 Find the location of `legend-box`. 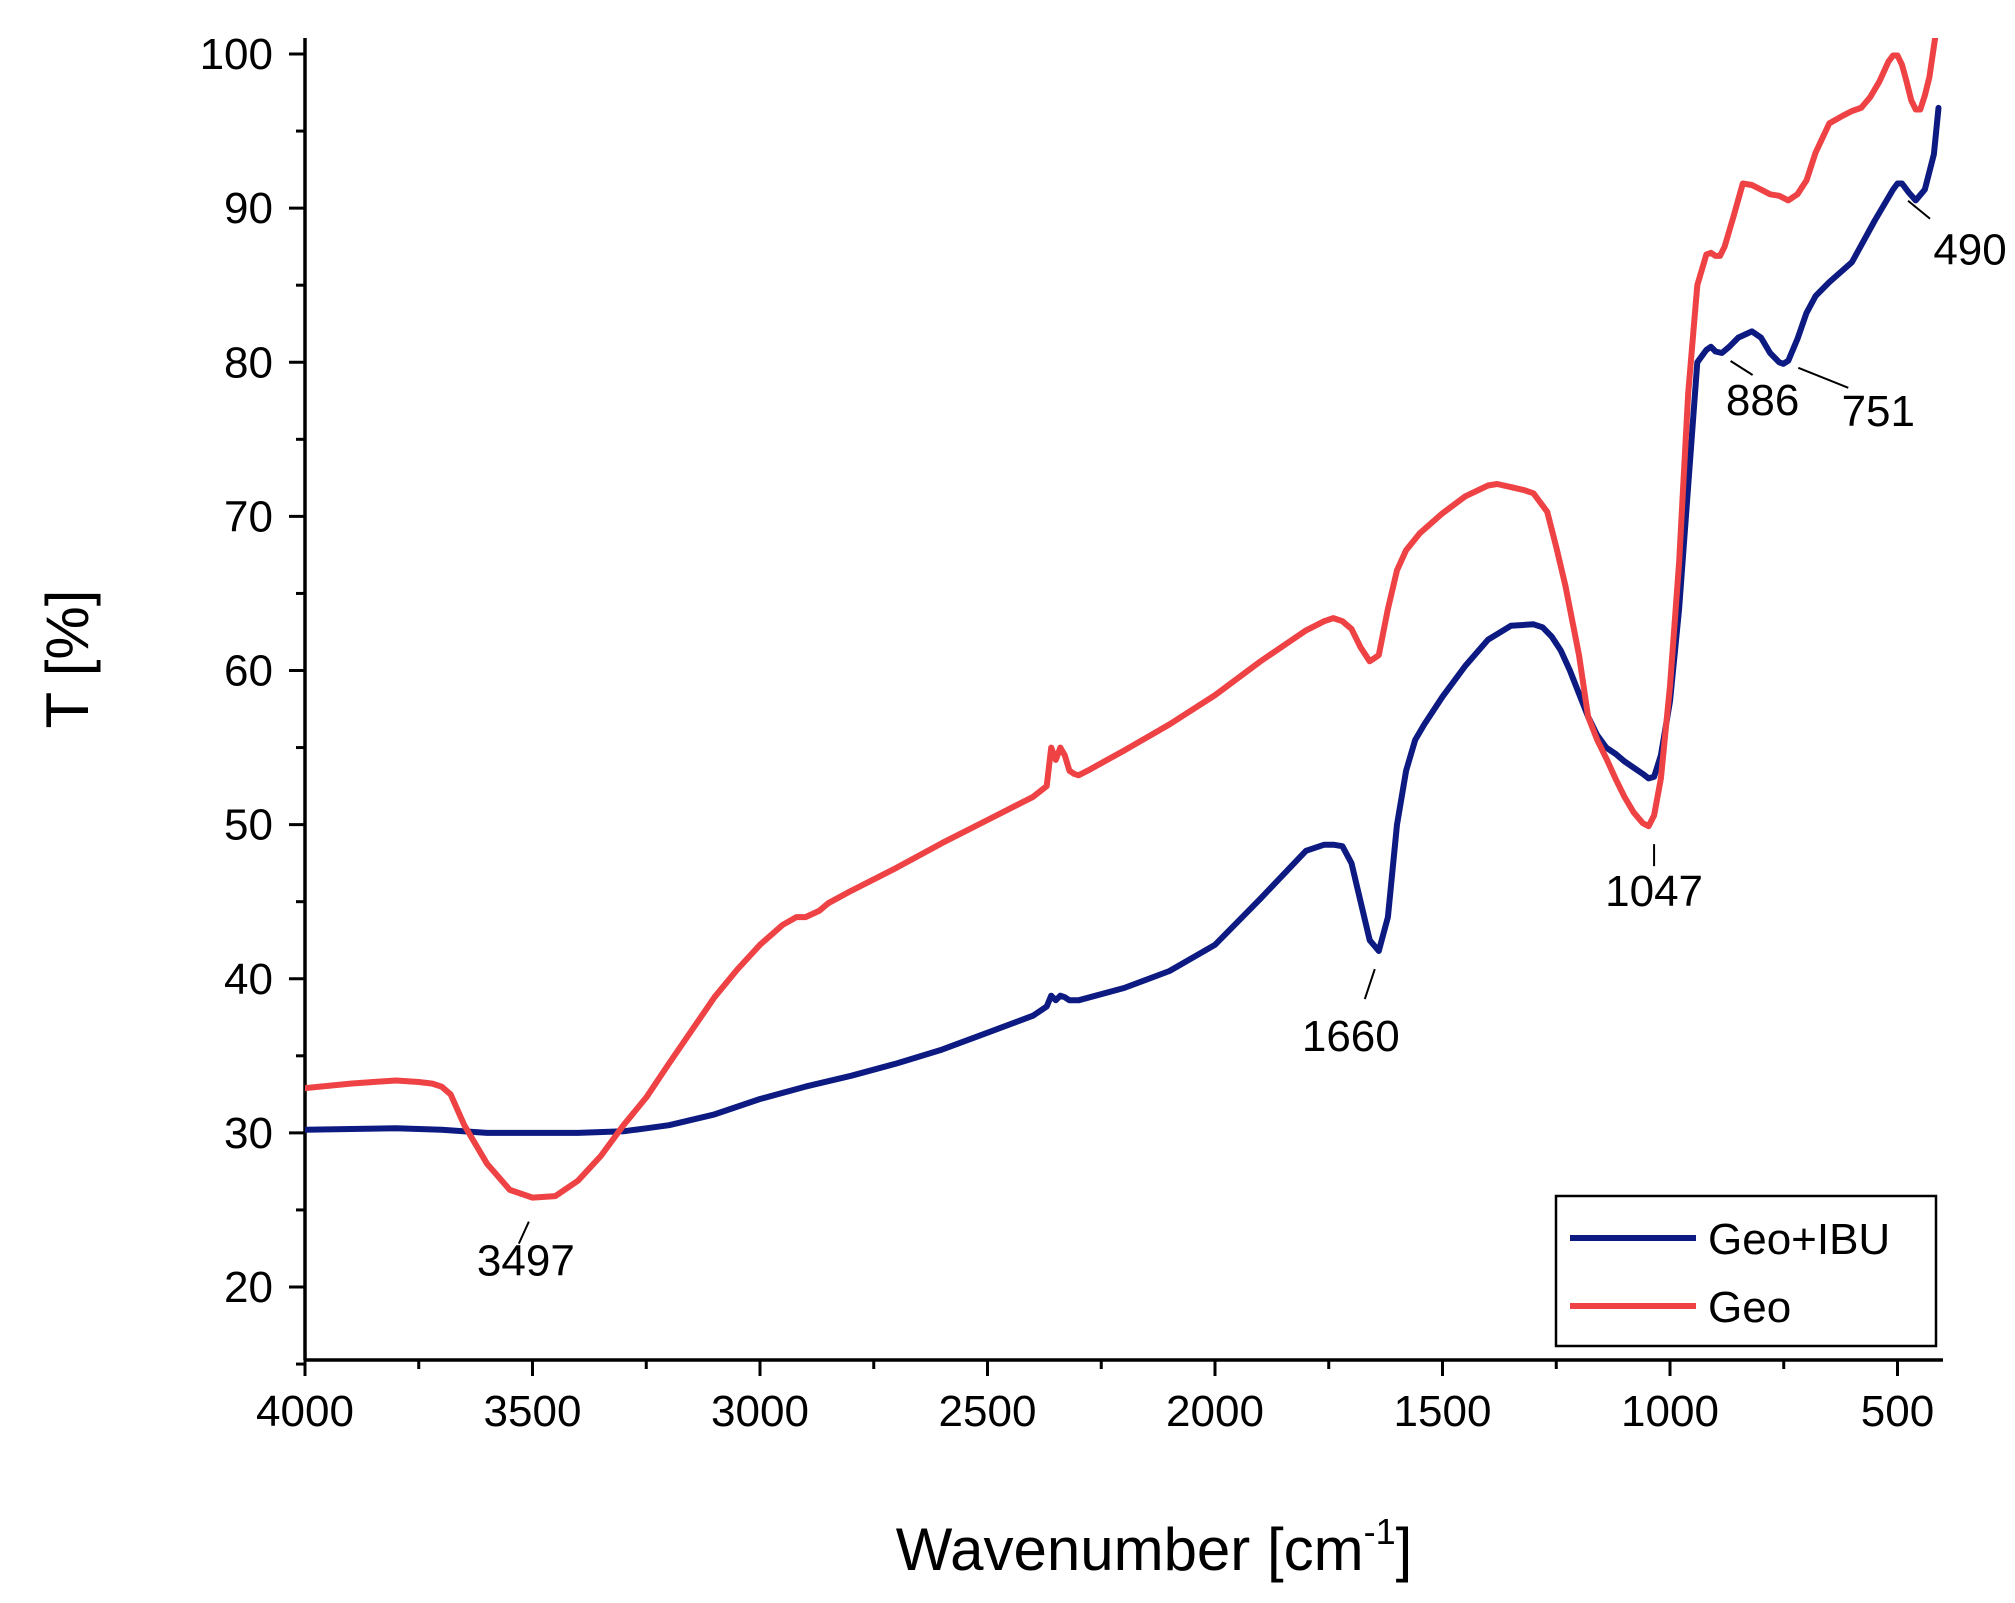

legend-box is located at coordinates (1746, 1271).